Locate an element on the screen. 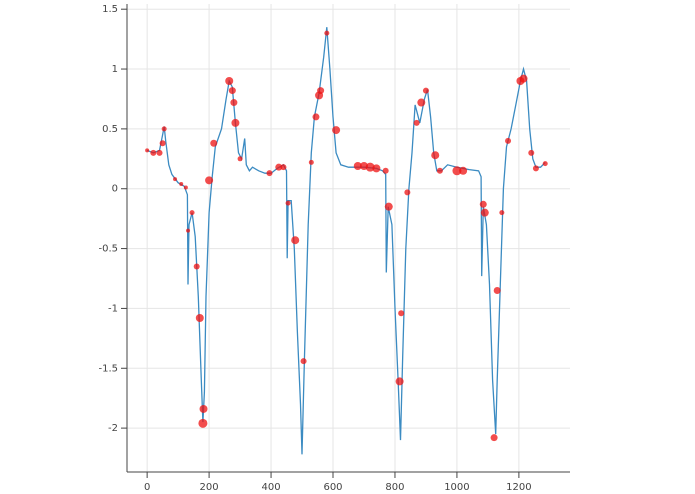  x-tick-label: 0 is located at coordinates (147, 487).